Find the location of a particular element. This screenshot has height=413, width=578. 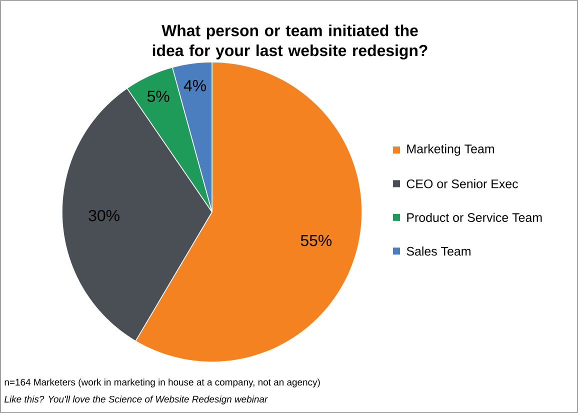

legend-label: Sales Team is located at coordinates (438, 251).